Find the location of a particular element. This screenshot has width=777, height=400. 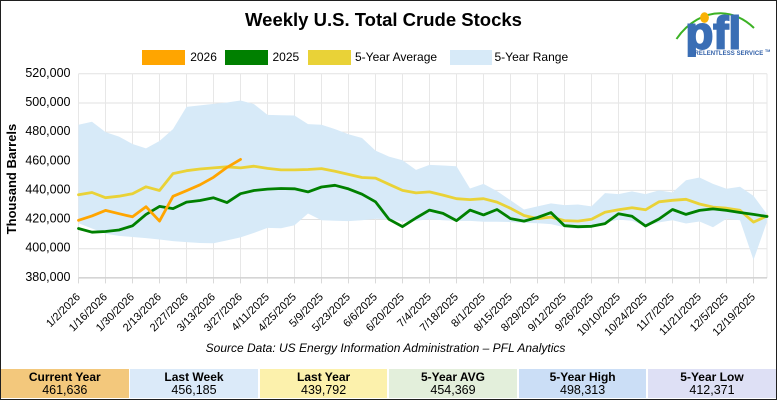

svg-text: TM is located at coordinates (767, 51).